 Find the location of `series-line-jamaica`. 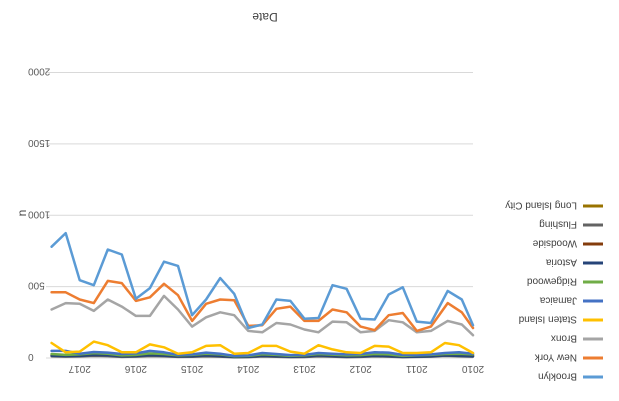

series-line-jamaica is located at coordinates (262, 353).